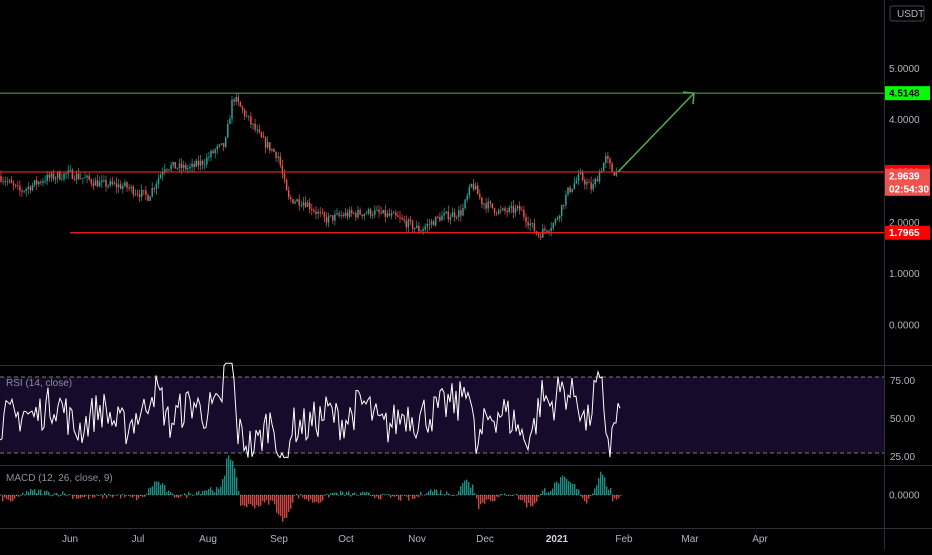  I want to click on price-axis: 5.0000 4.0000 2.0000 1.0000 0.0000, so click(904, 198).